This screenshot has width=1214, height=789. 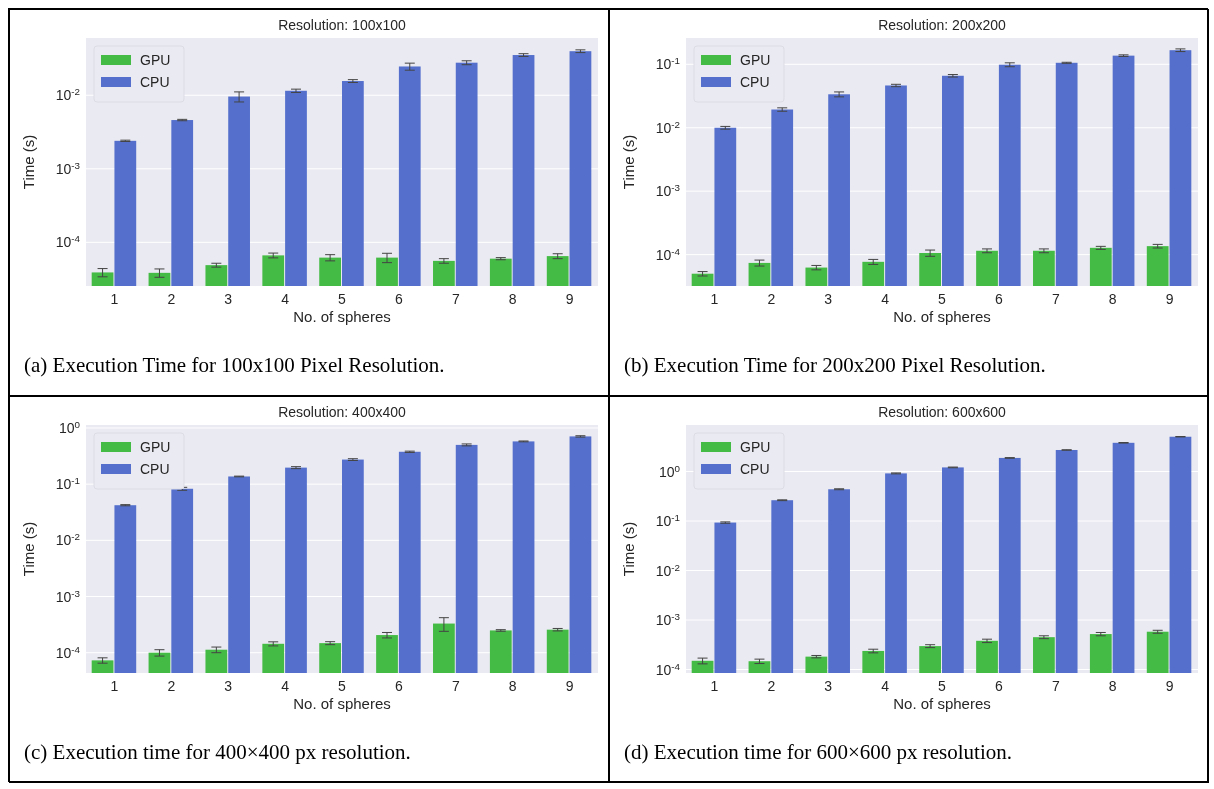 I want to click on text: (a) Execution Time for 100x100 Pixel Resolution., so click(x=234, y=365).